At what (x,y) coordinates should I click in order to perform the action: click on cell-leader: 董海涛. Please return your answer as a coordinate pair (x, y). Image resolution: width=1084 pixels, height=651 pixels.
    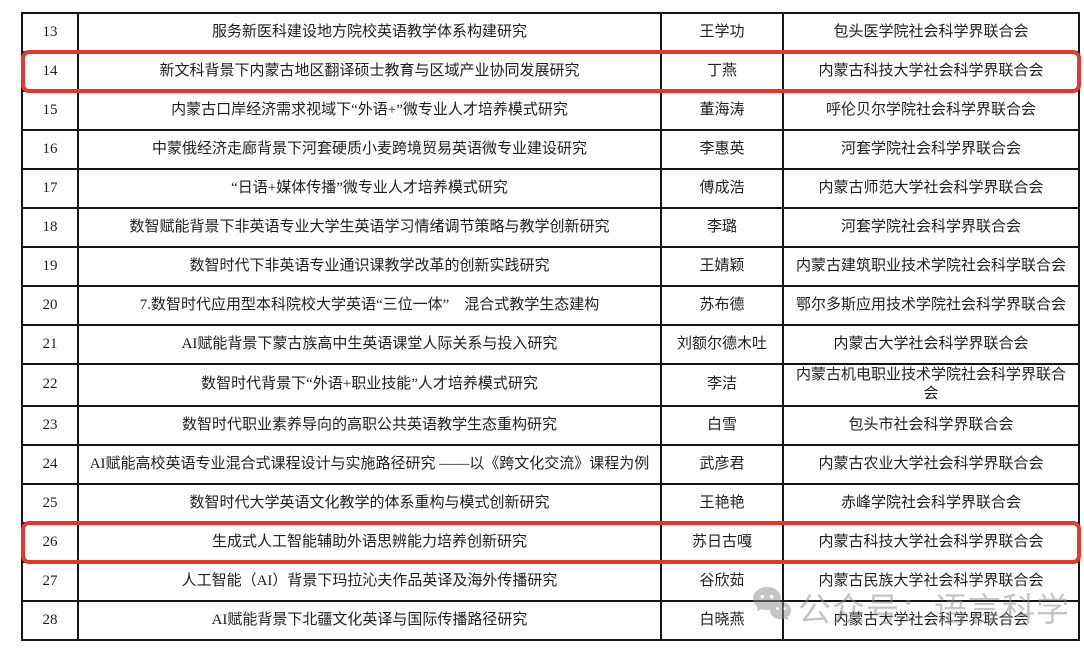
    Looking at the image, I should click on (722, 110).